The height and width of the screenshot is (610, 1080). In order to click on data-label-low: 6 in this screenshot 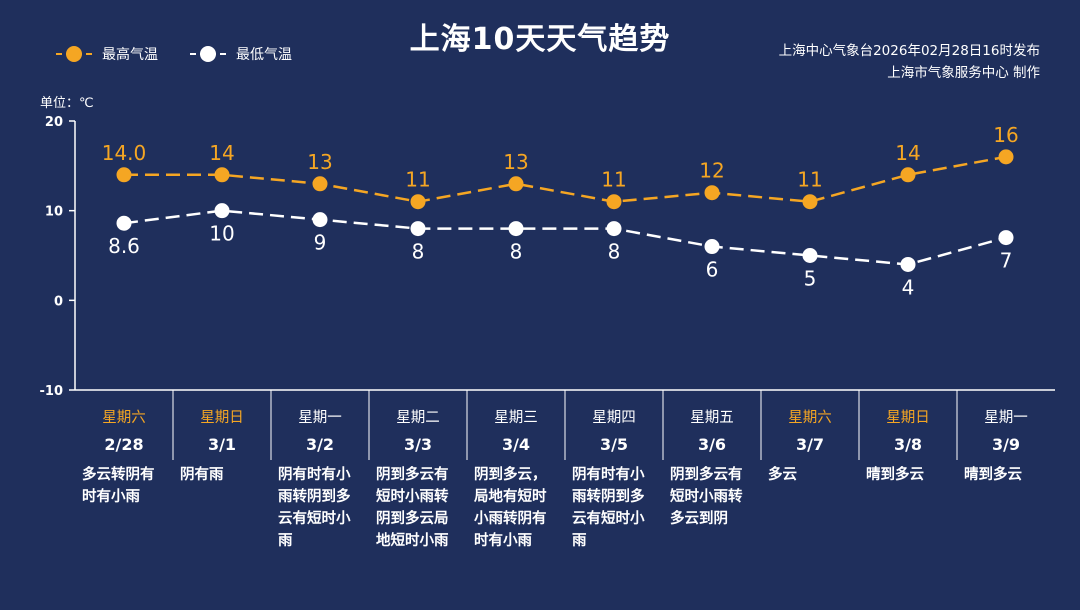, I will do `click(712, 270)`.